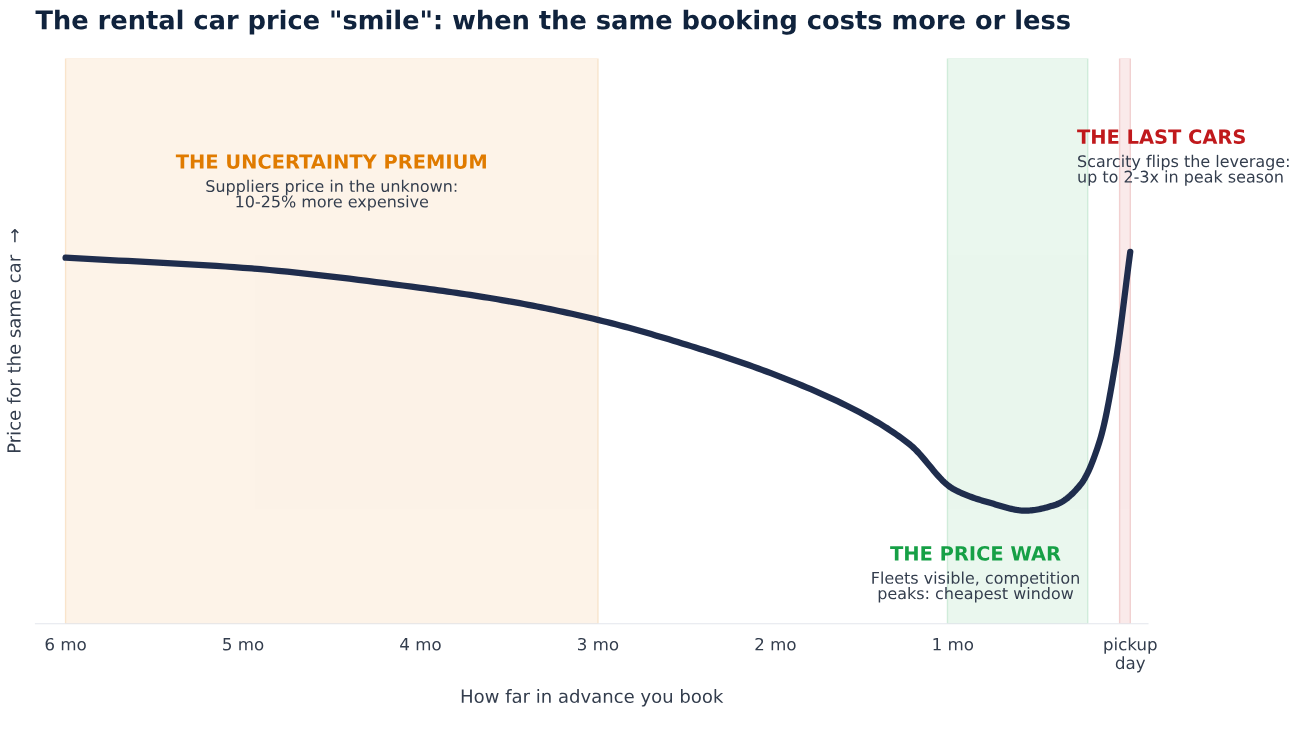 This screenshot has width=1312, height=739. I want to click on band-label: THE UNCERTAINTY PREMIUM, so click(330, 161).